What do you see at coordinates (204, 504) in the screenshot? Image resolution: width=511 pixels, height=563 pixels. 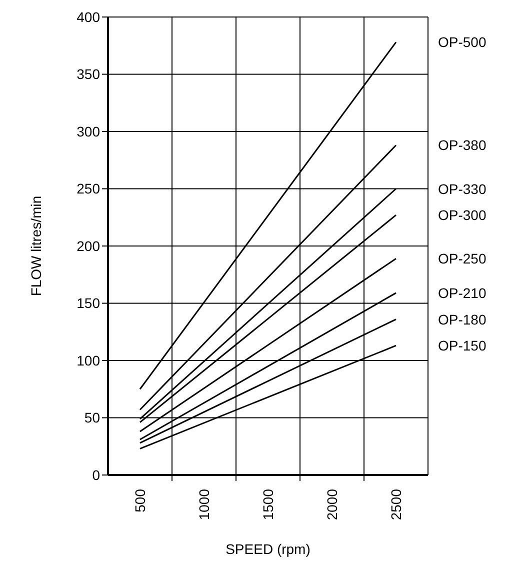 I see `x-tick-label: 1000` at bounding box center [204, 504].